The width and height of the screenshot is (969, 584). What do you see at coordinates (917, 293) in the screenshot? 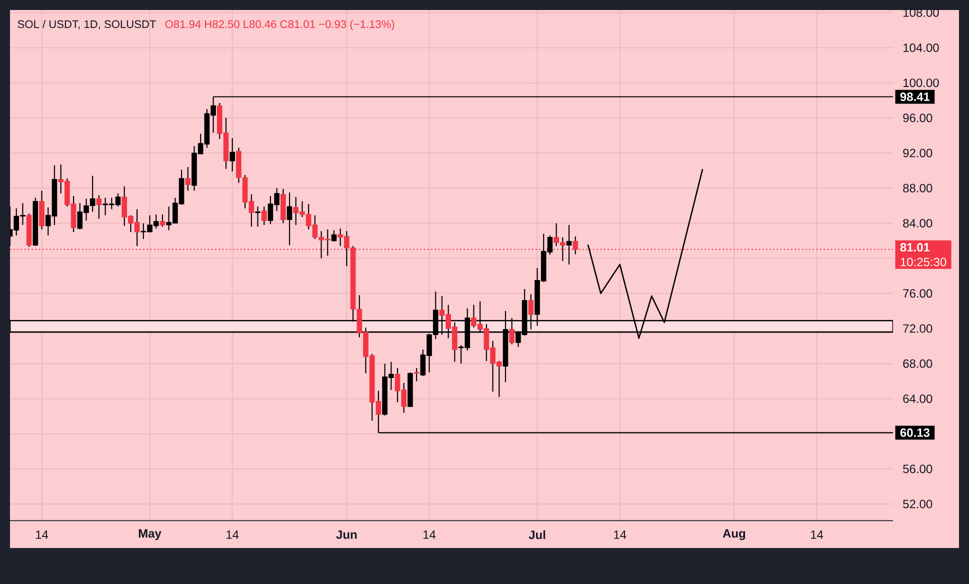
I see `y-tick-label: 76.00` at bounding box center [917, 293].